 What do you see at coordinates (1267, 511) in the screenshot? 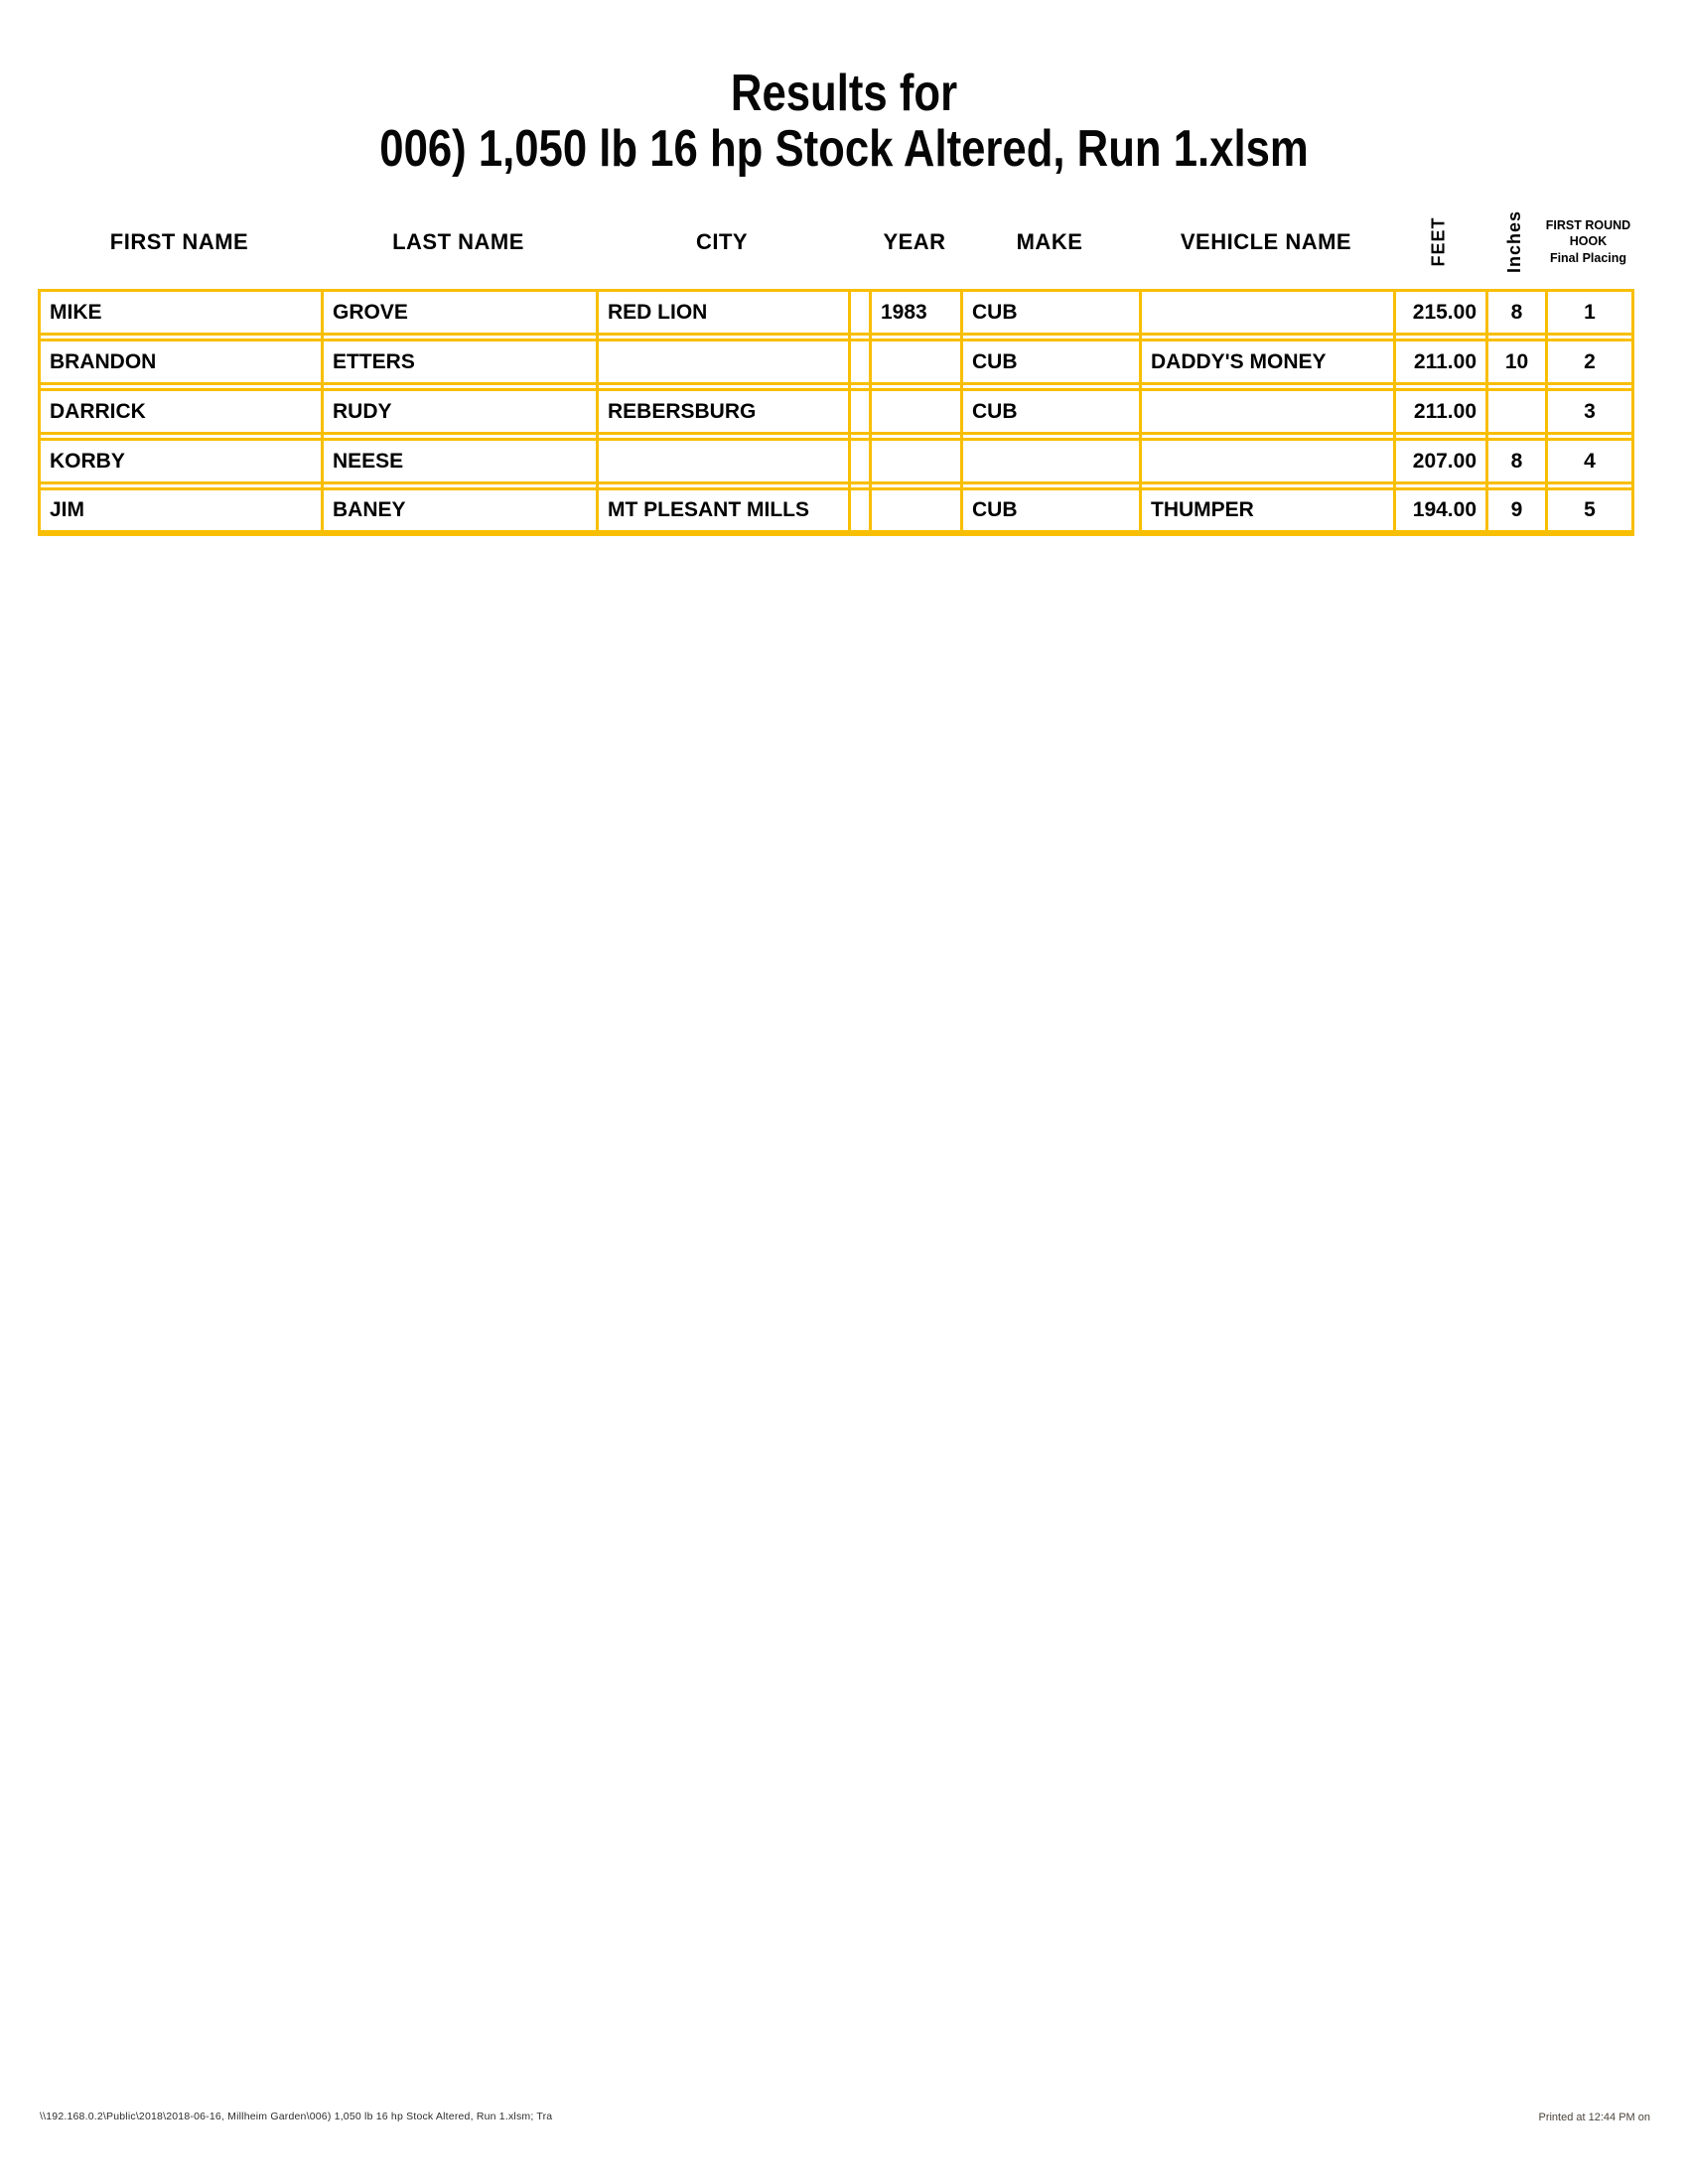
I see `cell-vehicle-name: THUMPER` at bounding box center [1267, 511].